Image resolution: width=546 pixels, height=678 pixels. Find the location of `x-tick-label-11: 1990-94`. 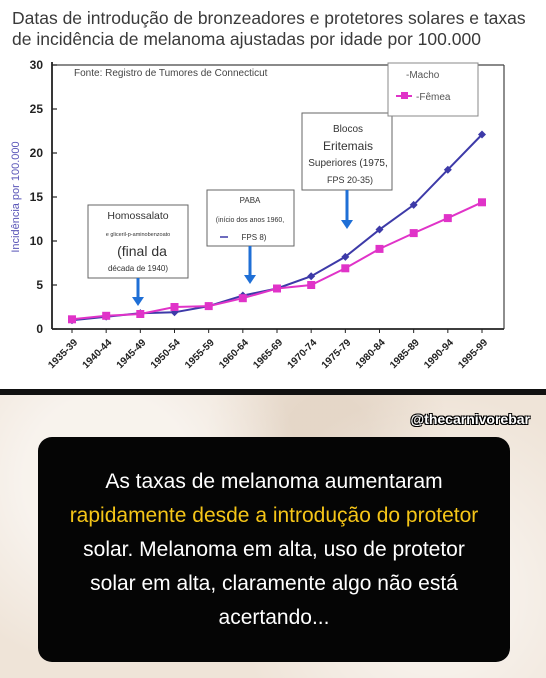

x-tick-label-11: 1990-94 is located at coordinates (439, 354).